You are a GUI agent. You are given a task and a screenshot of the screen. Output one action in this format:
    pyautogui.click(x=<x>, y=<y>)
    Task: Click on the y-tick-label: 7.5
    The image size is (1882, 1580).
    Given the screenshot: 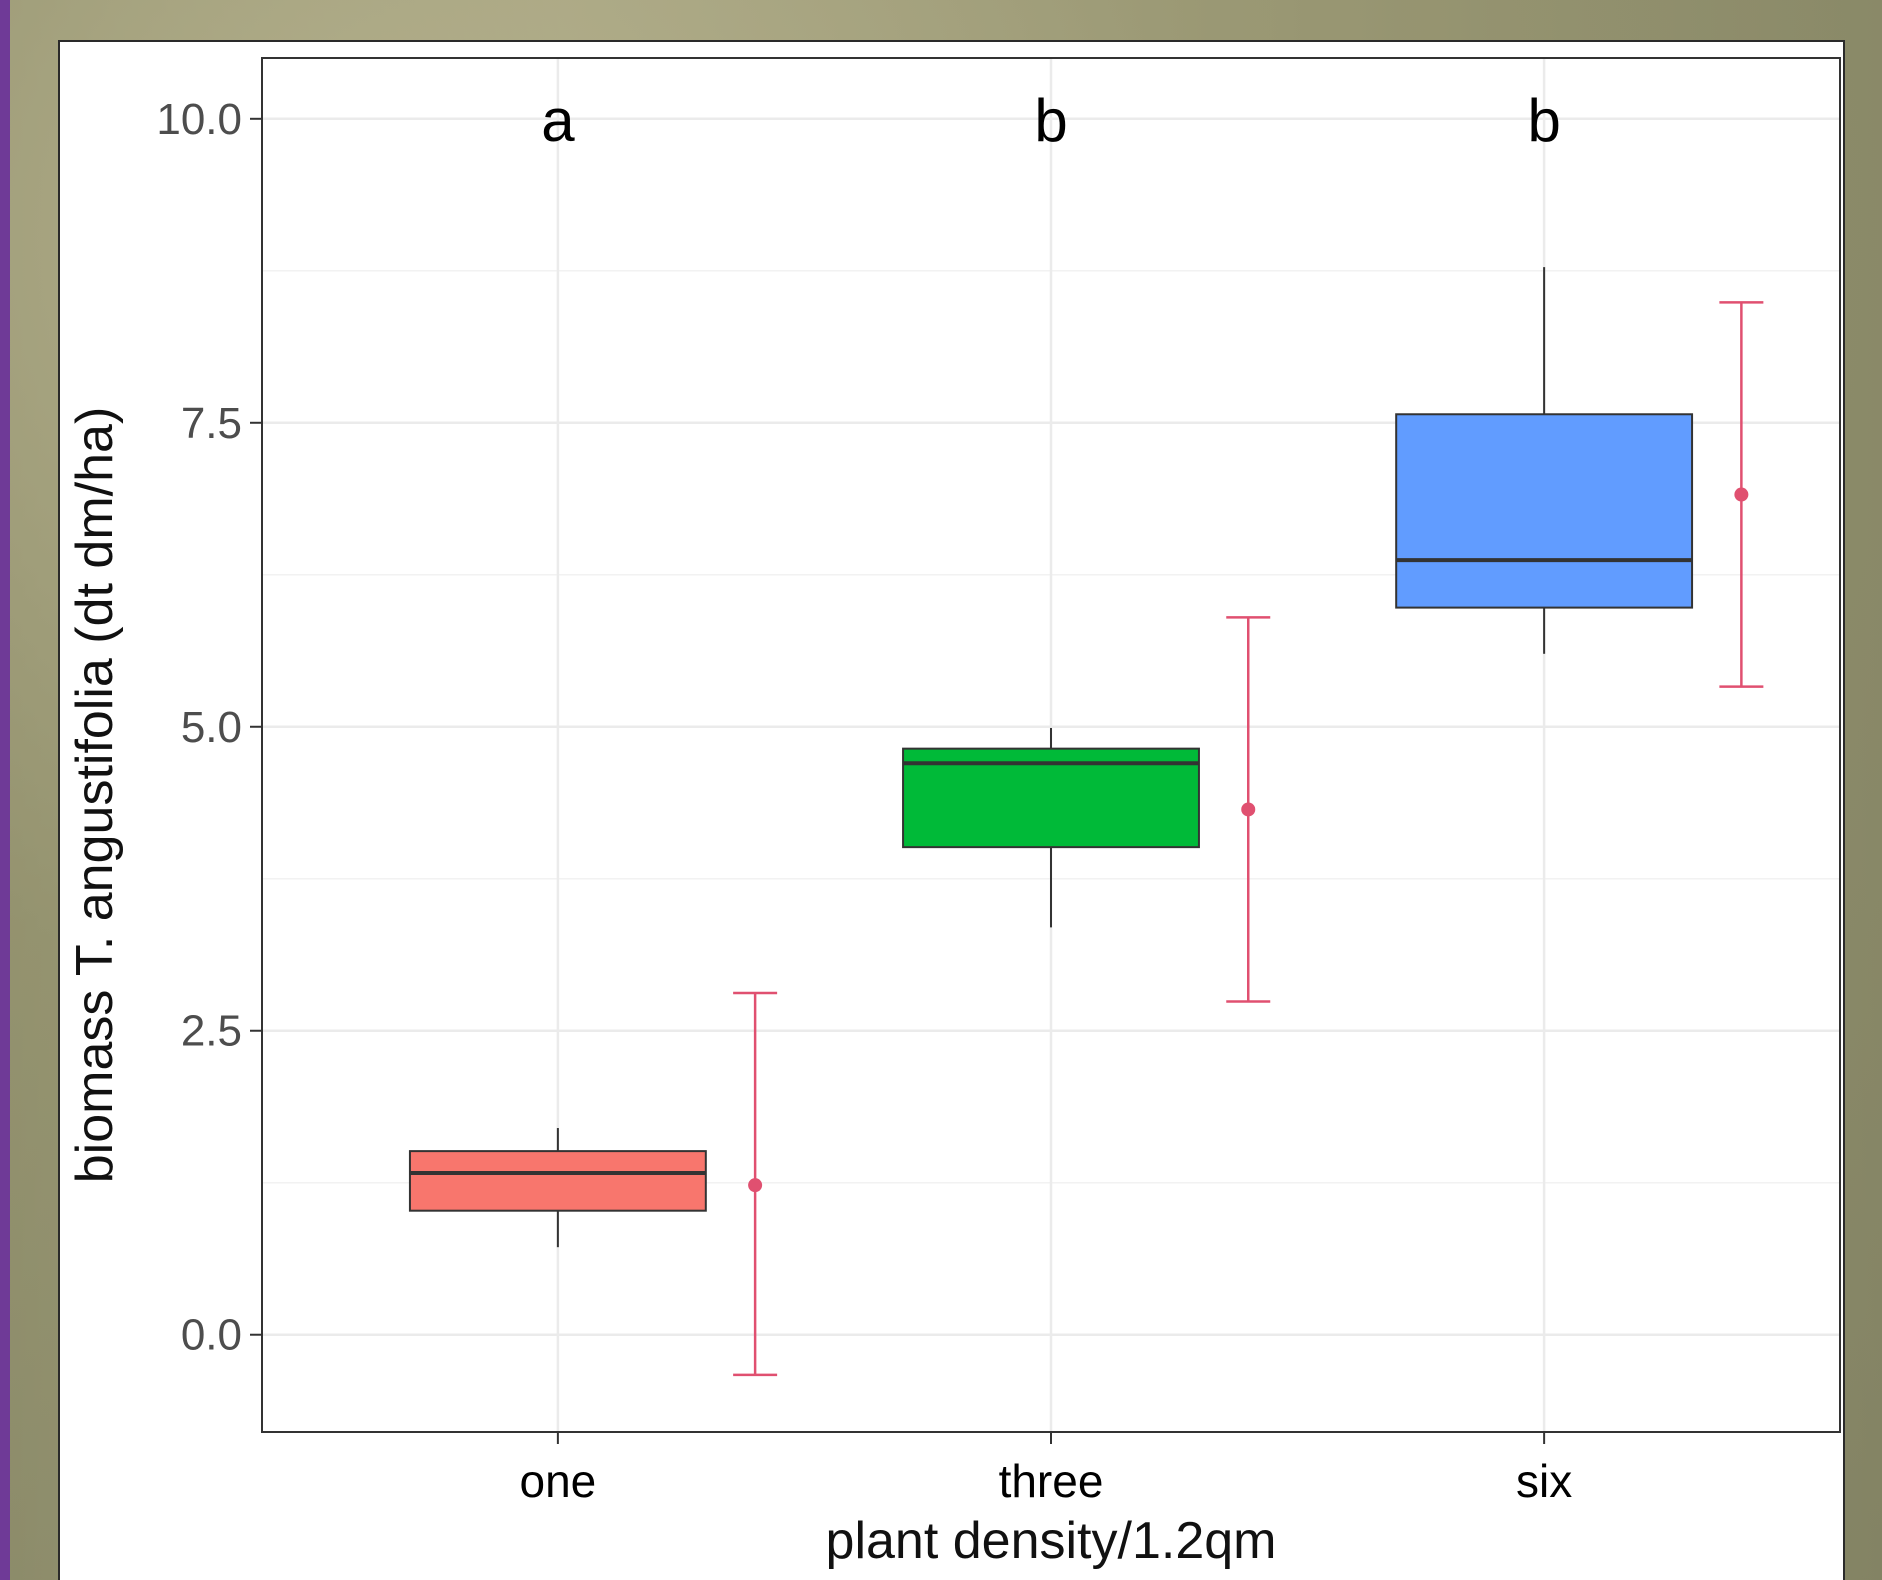 What is the action you would take?
    pyautogui.click(x=211, y=423)
    